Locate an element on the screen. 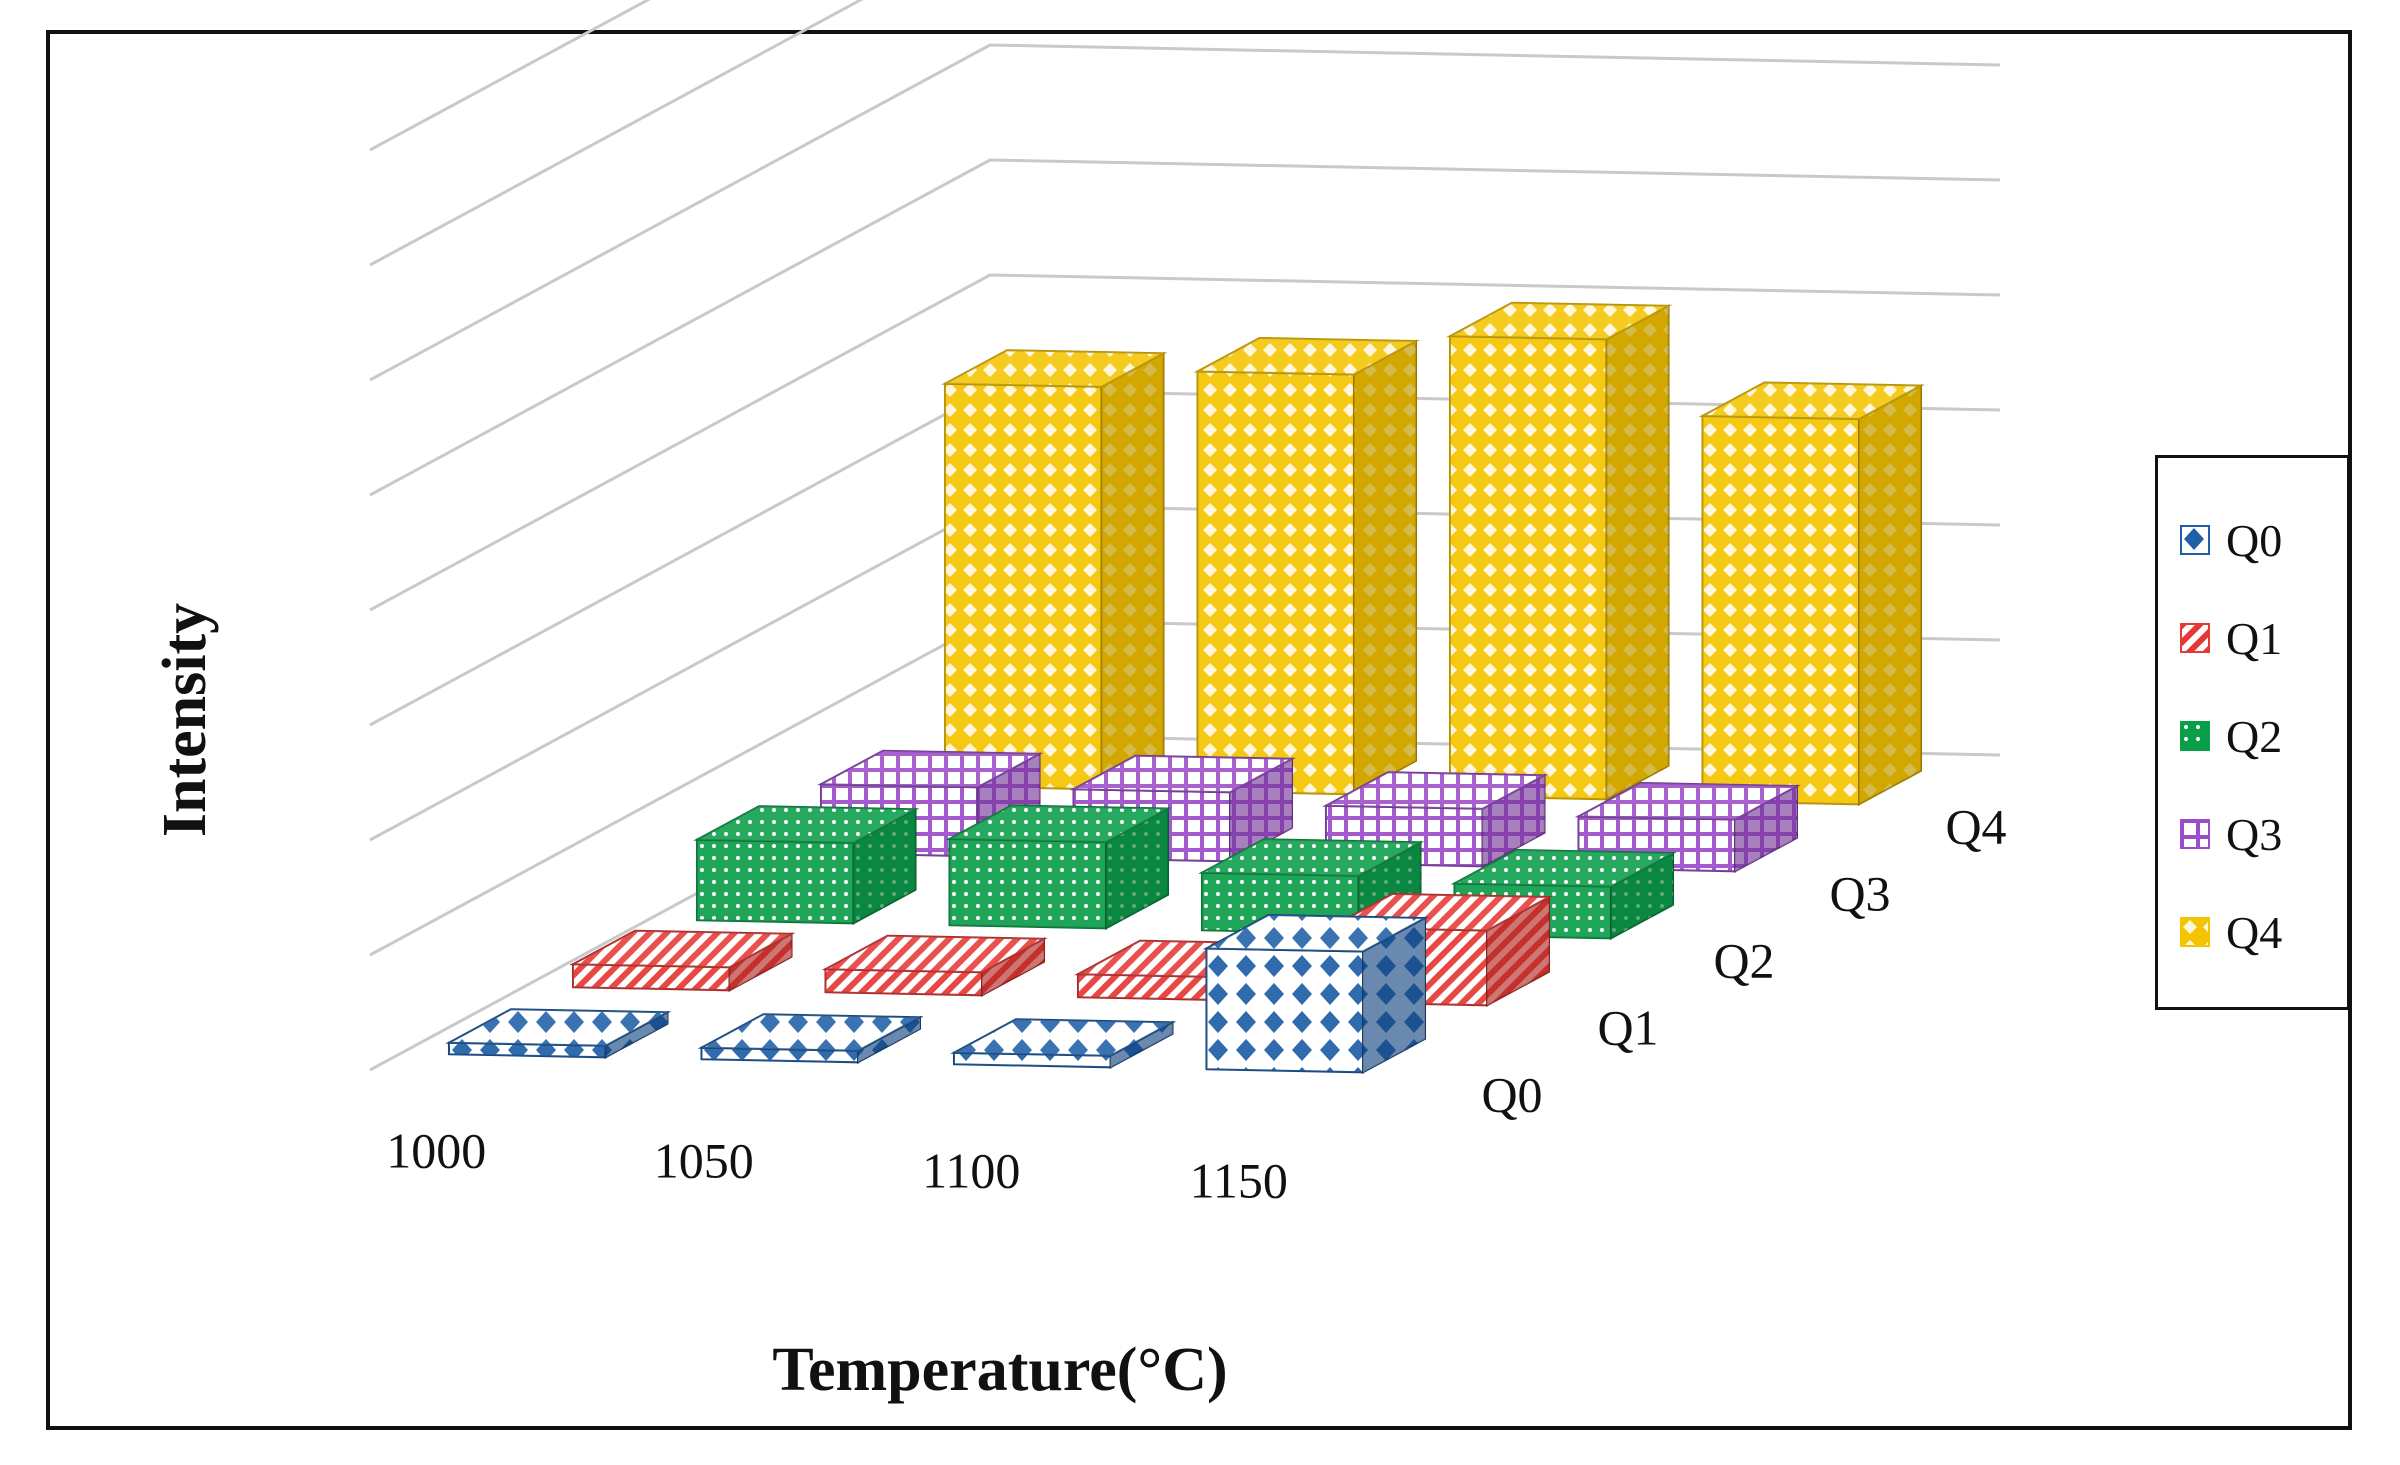  legend-item-Q1: Q1 is located at coordinates (2231, 638).